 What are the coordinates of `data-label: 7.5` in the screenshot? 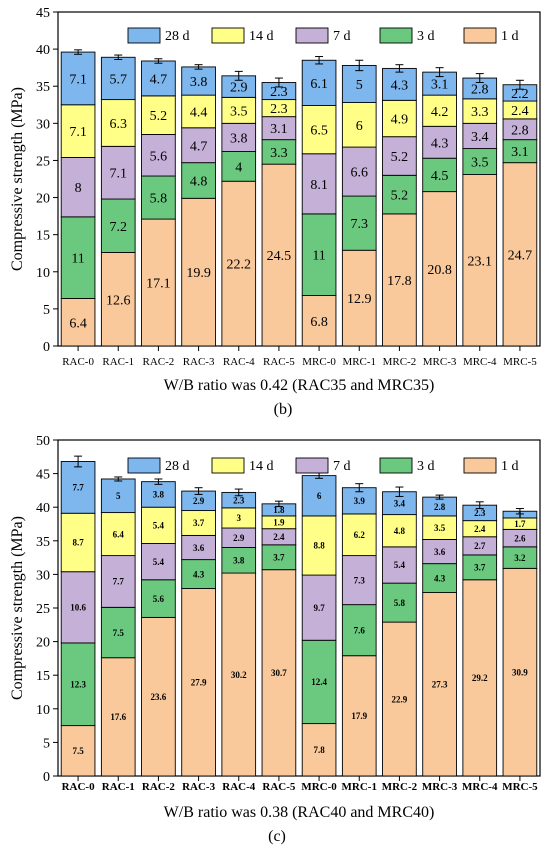 It's located at (78, 751).